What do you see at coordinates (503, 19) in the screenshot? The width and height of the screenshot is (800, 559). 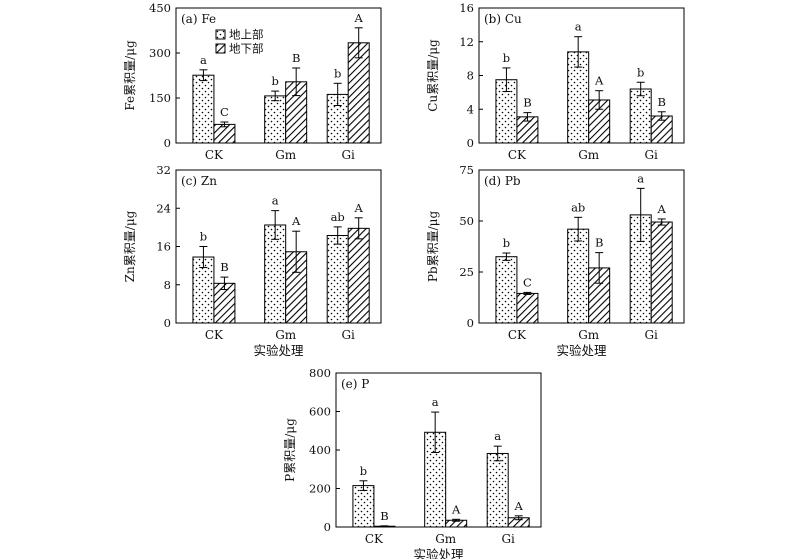 I see `panel-title: (b) Cu` at bounding box center [503, 19].